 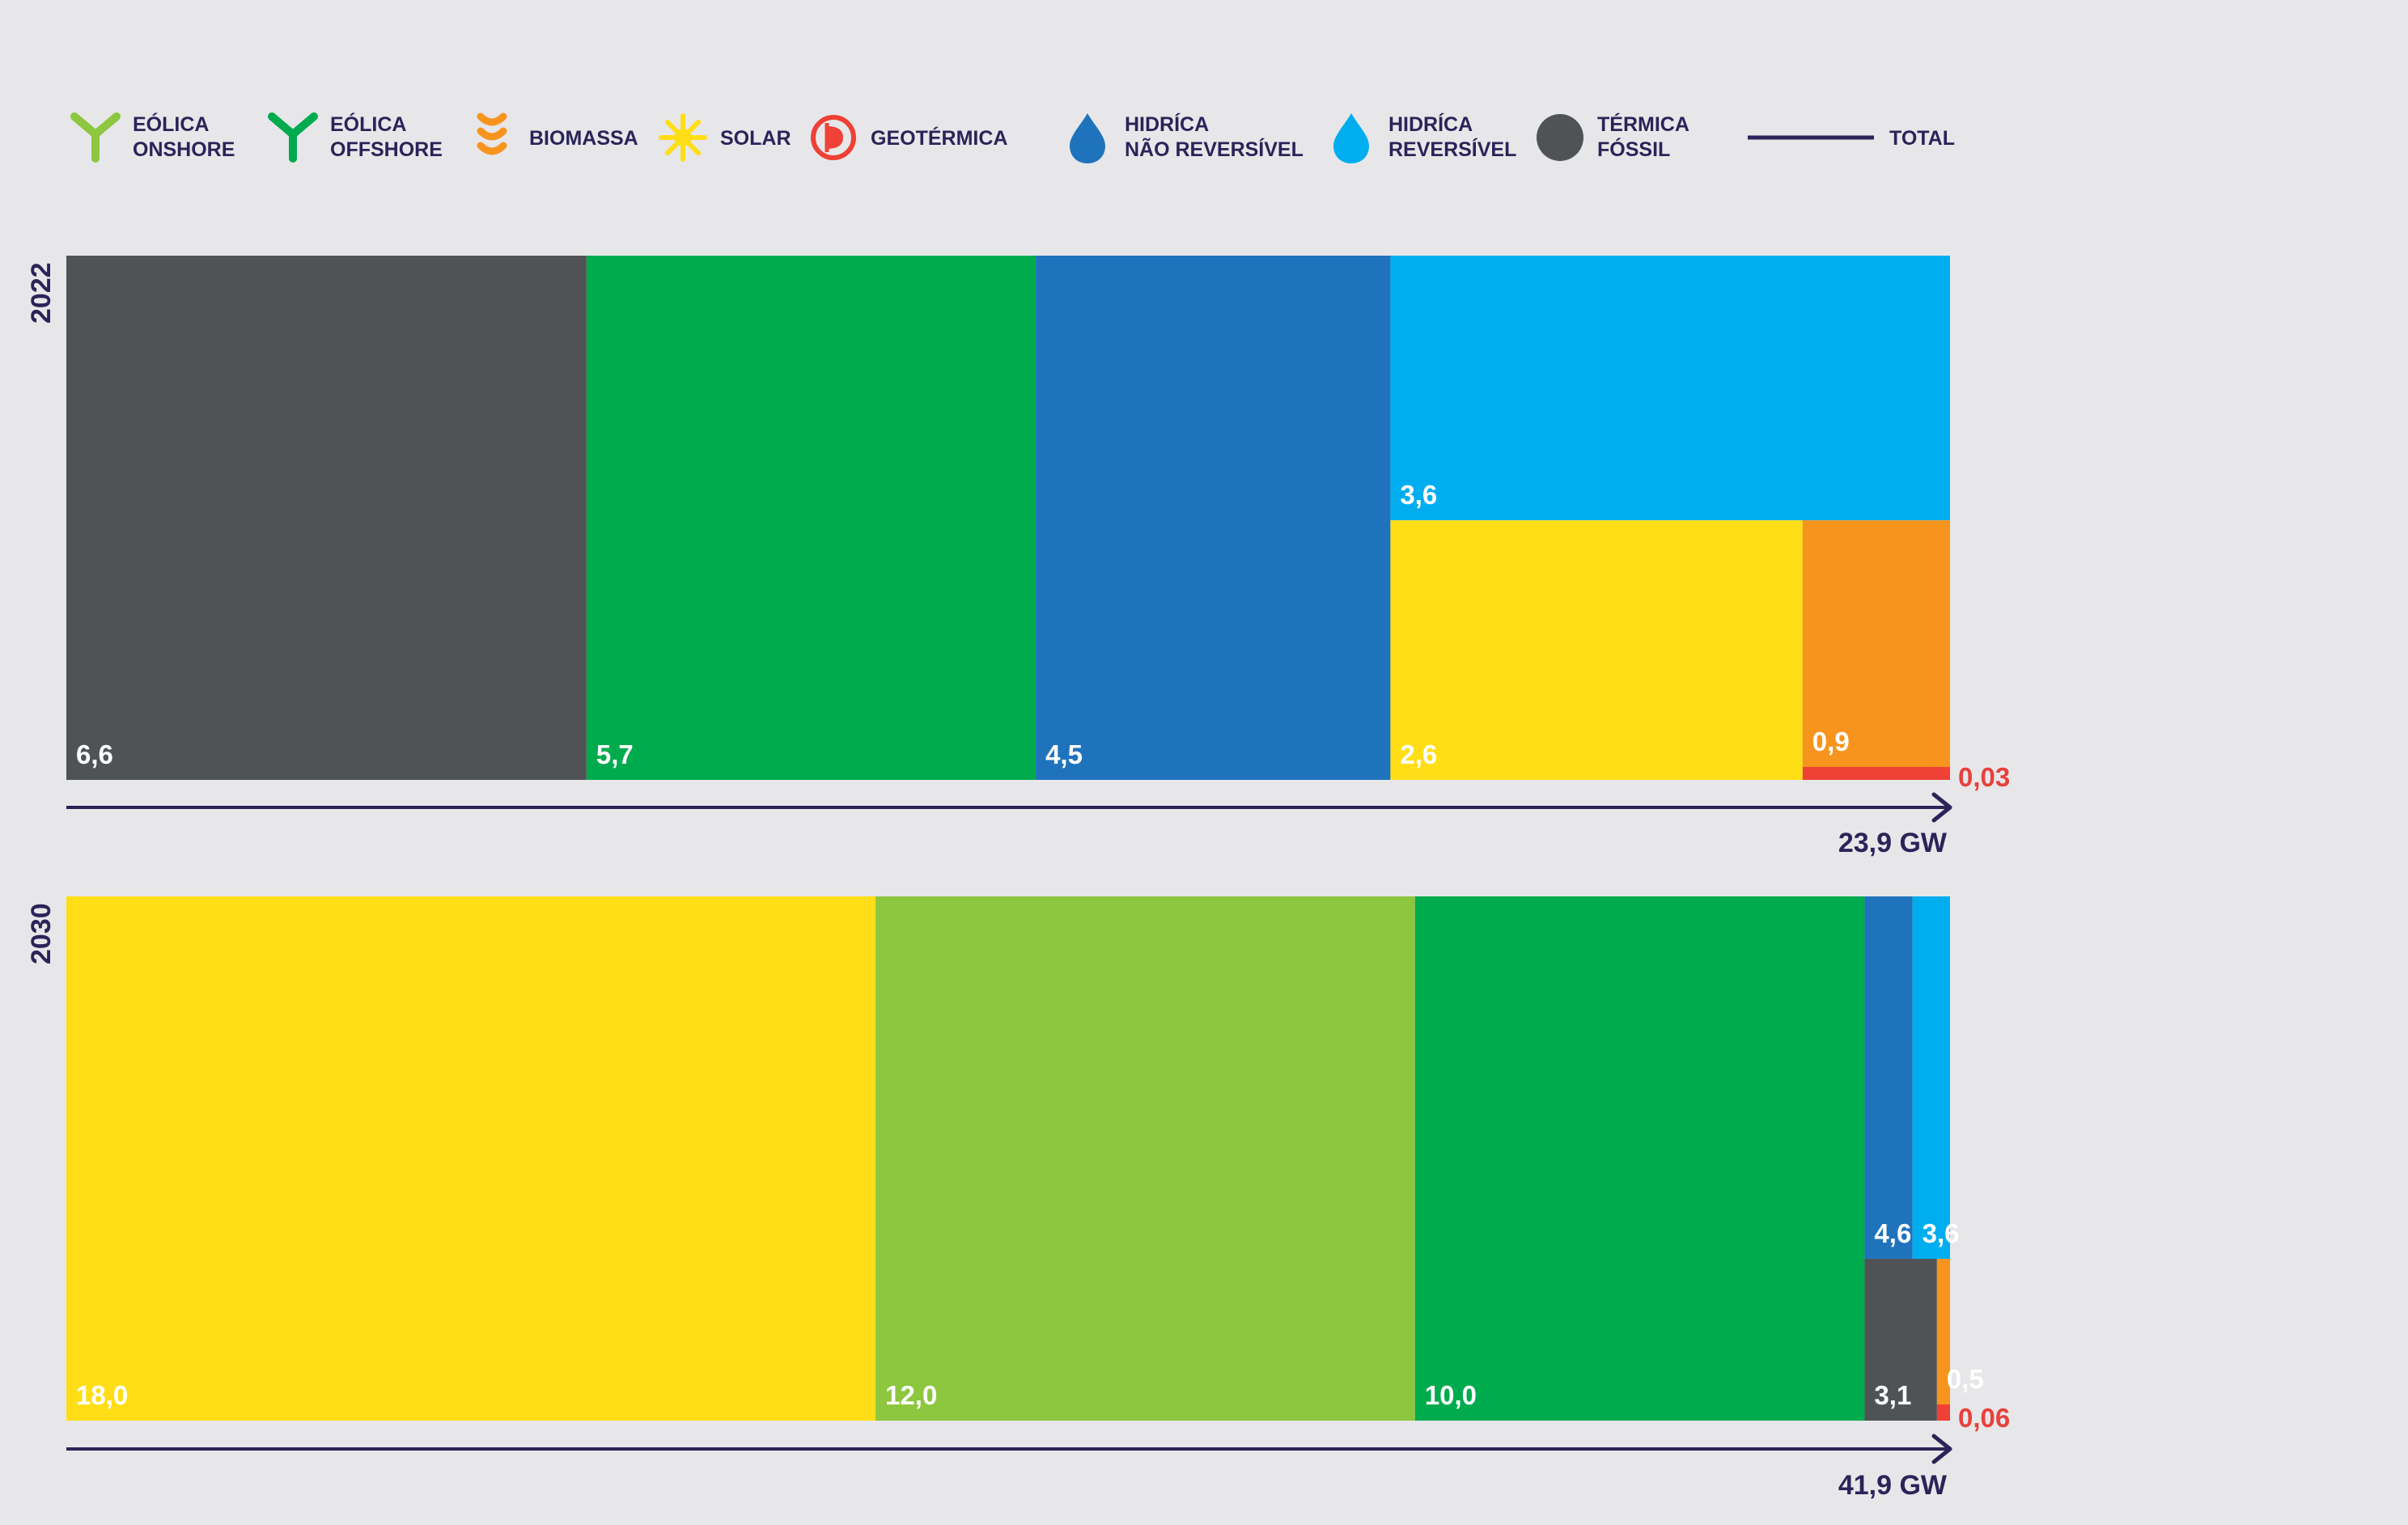 What do you see at coordinates (1451, 1395) in the screenshot?
I see `value-label: 10,0` at bounding box center [1451, 1395].